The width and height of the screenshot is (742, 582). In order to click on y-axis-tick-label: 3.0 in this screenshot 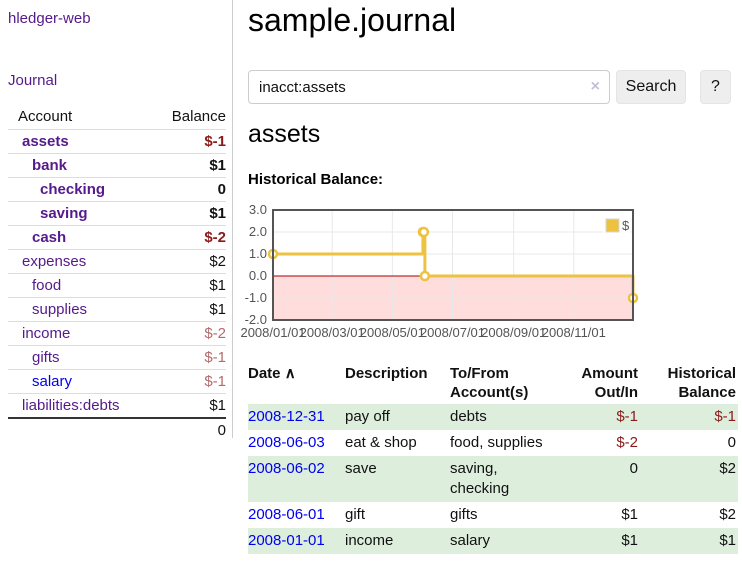, I will do `click(258, 209)`.